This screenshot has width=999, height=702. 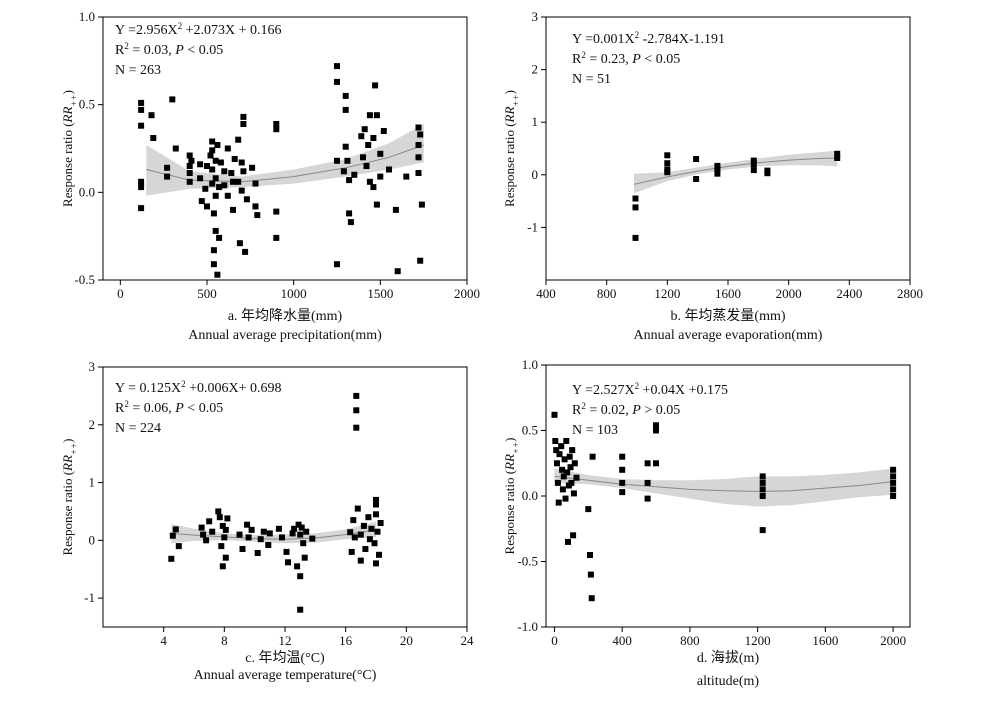 I want to click on x-tick-label: 1200, so click(x=667, y=293).